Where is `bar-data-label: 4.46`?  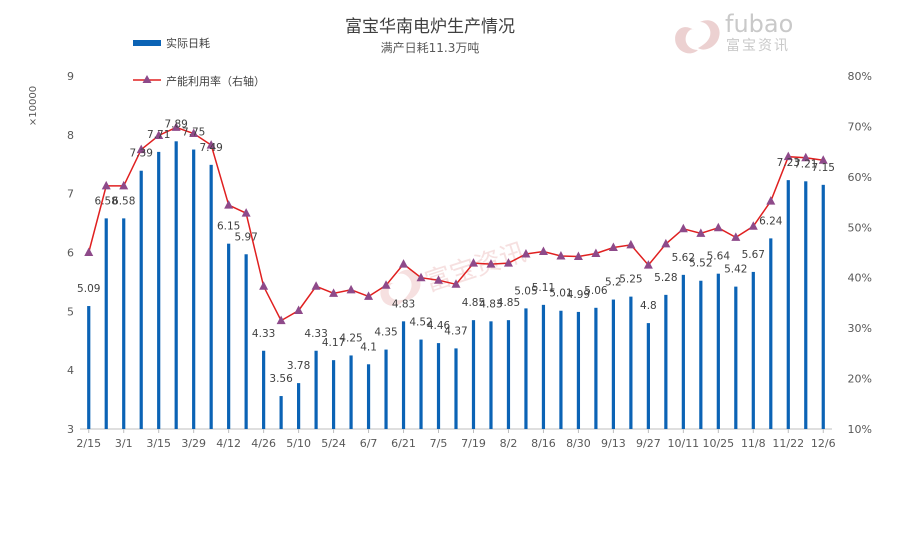 bar-data-label: 4.46 is located at coordinates (439, 326).